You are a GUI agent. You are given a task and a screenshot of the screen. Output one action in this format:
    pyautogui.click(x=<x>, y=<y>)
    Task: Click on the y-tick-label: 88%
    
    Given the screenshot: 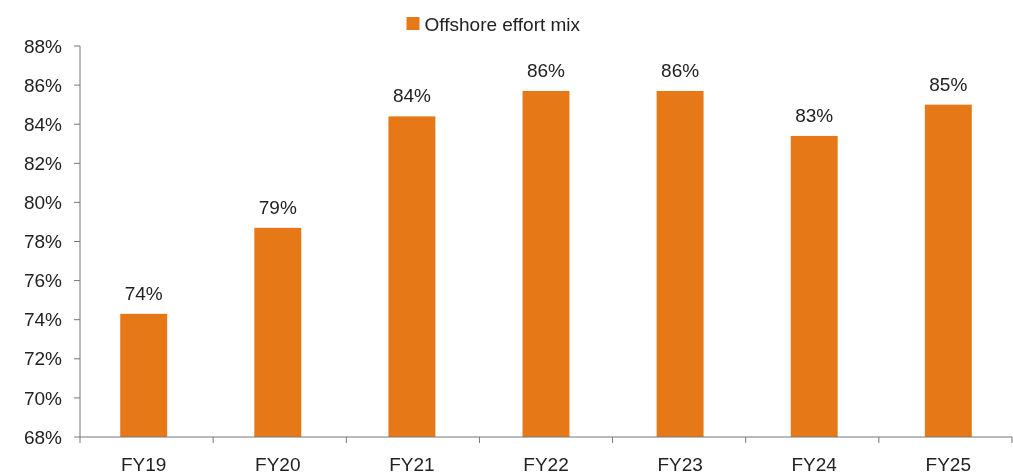 What is the action you would take?
    pyautogui.click(x=43, y=46)
    